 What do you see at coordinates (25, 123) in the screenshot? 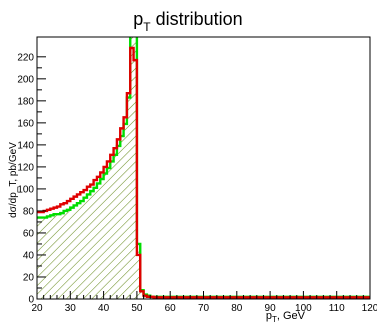
I see `y-tick-label: 160` at bounding box center [25, 123].